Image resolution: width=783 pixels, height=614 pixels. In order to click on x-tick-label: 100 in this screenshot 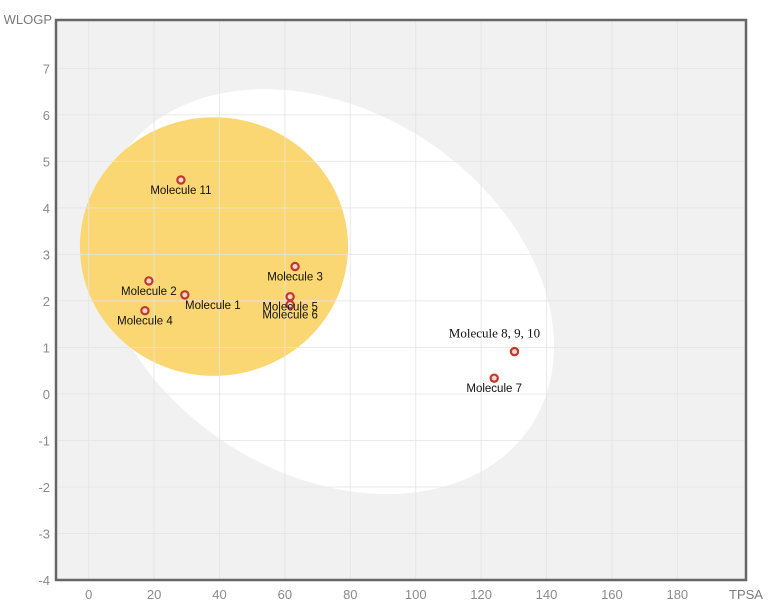, I will do `click(416, 594)`.